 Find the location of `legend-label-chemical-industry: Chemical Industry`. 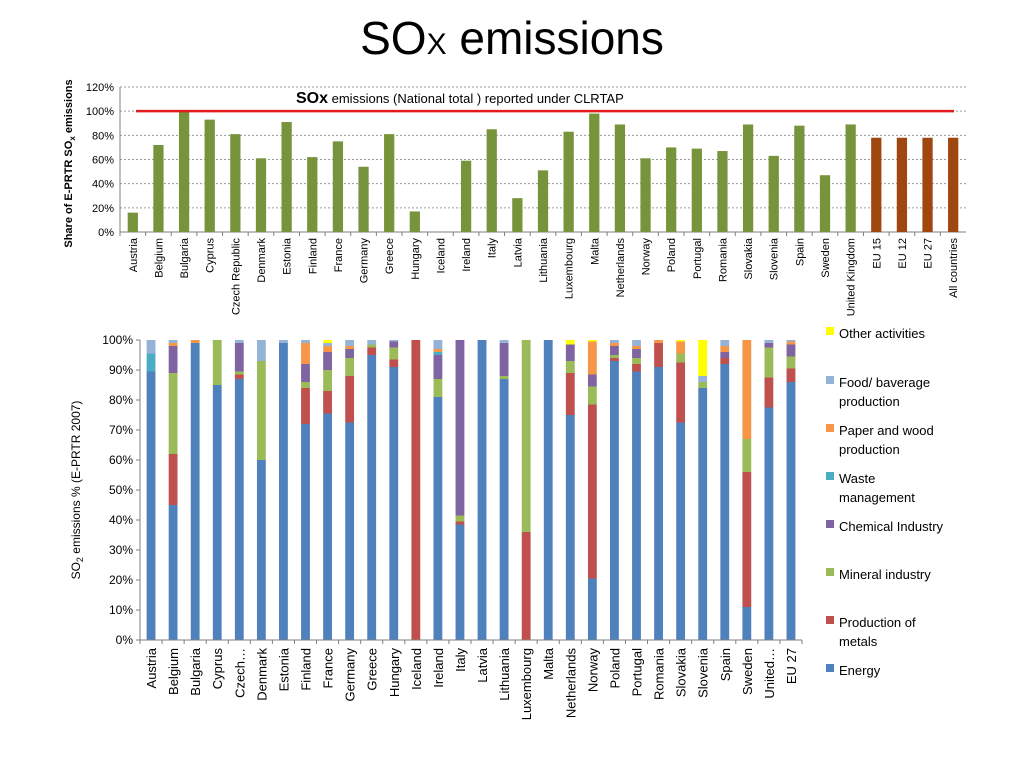

legend-label-chemical-industry: Chemical Industry is located at coordinates (891, 526).